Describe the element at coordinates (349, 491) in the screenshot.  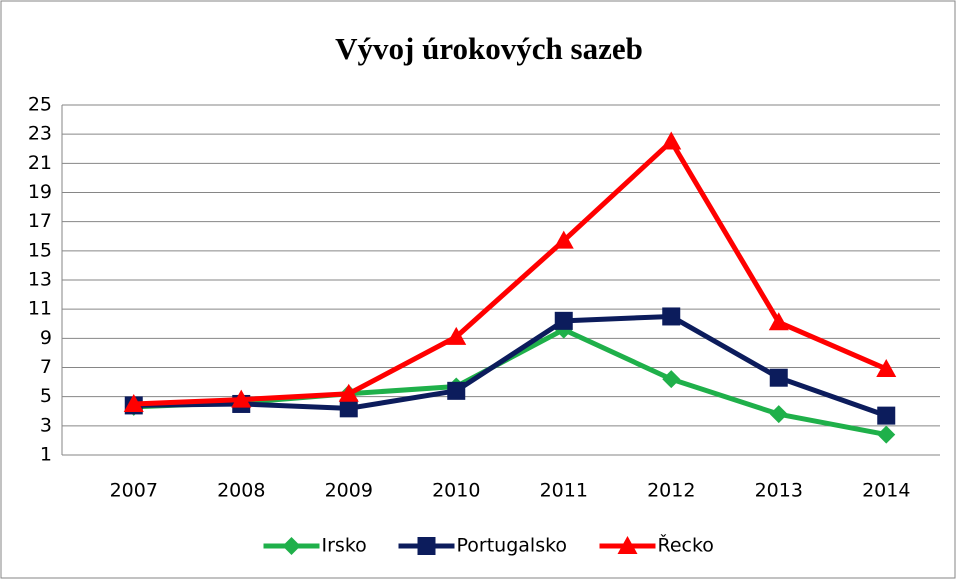
I see `x-tick-label: 2009` at that location.